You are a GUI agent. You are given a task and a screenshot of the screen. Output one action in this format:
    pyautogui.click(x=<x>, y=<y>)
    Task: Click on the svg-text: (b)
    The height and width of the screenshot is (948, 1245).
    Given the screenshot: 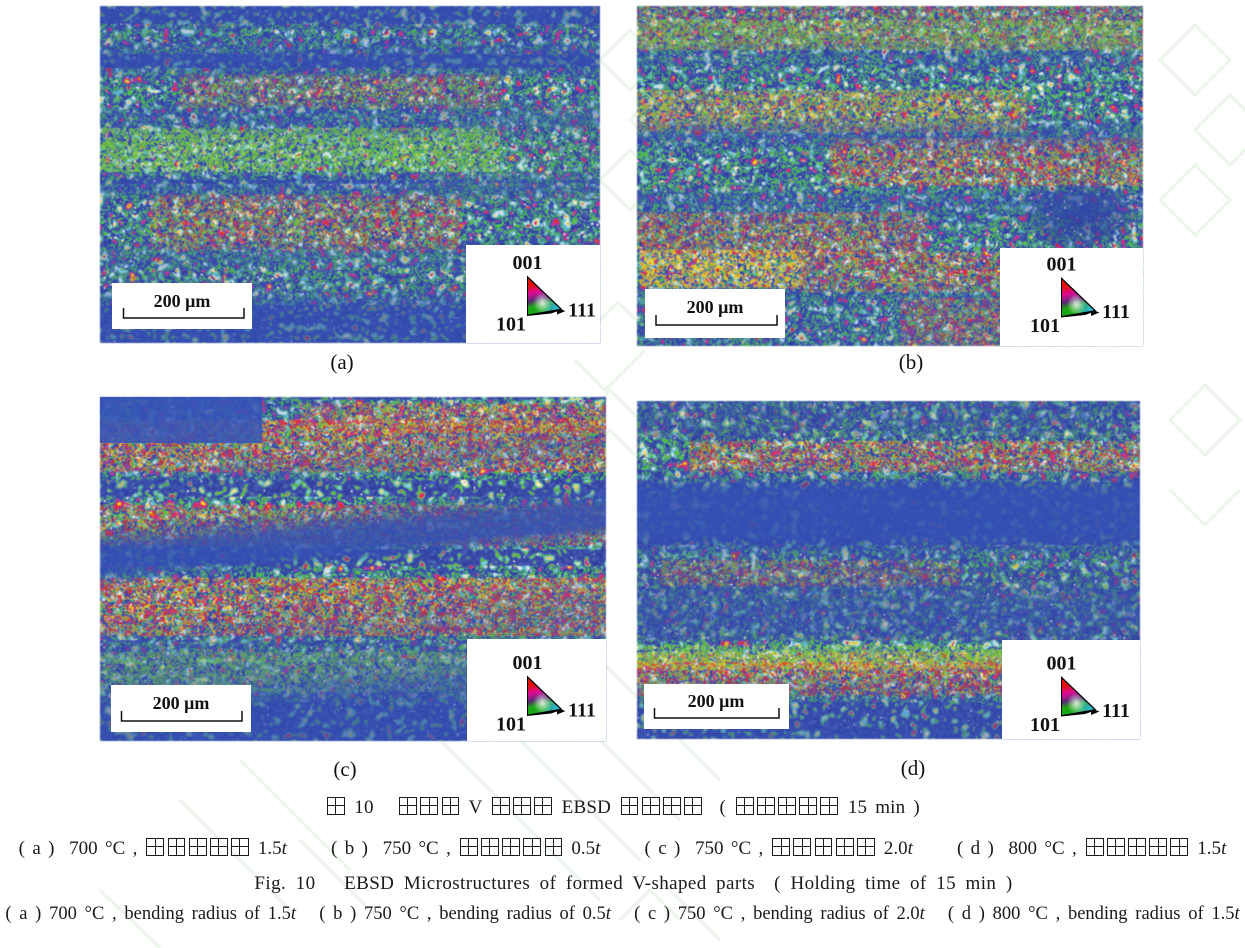 What is the action you would take?
    pyautogui.click(x=911, y=362)
    